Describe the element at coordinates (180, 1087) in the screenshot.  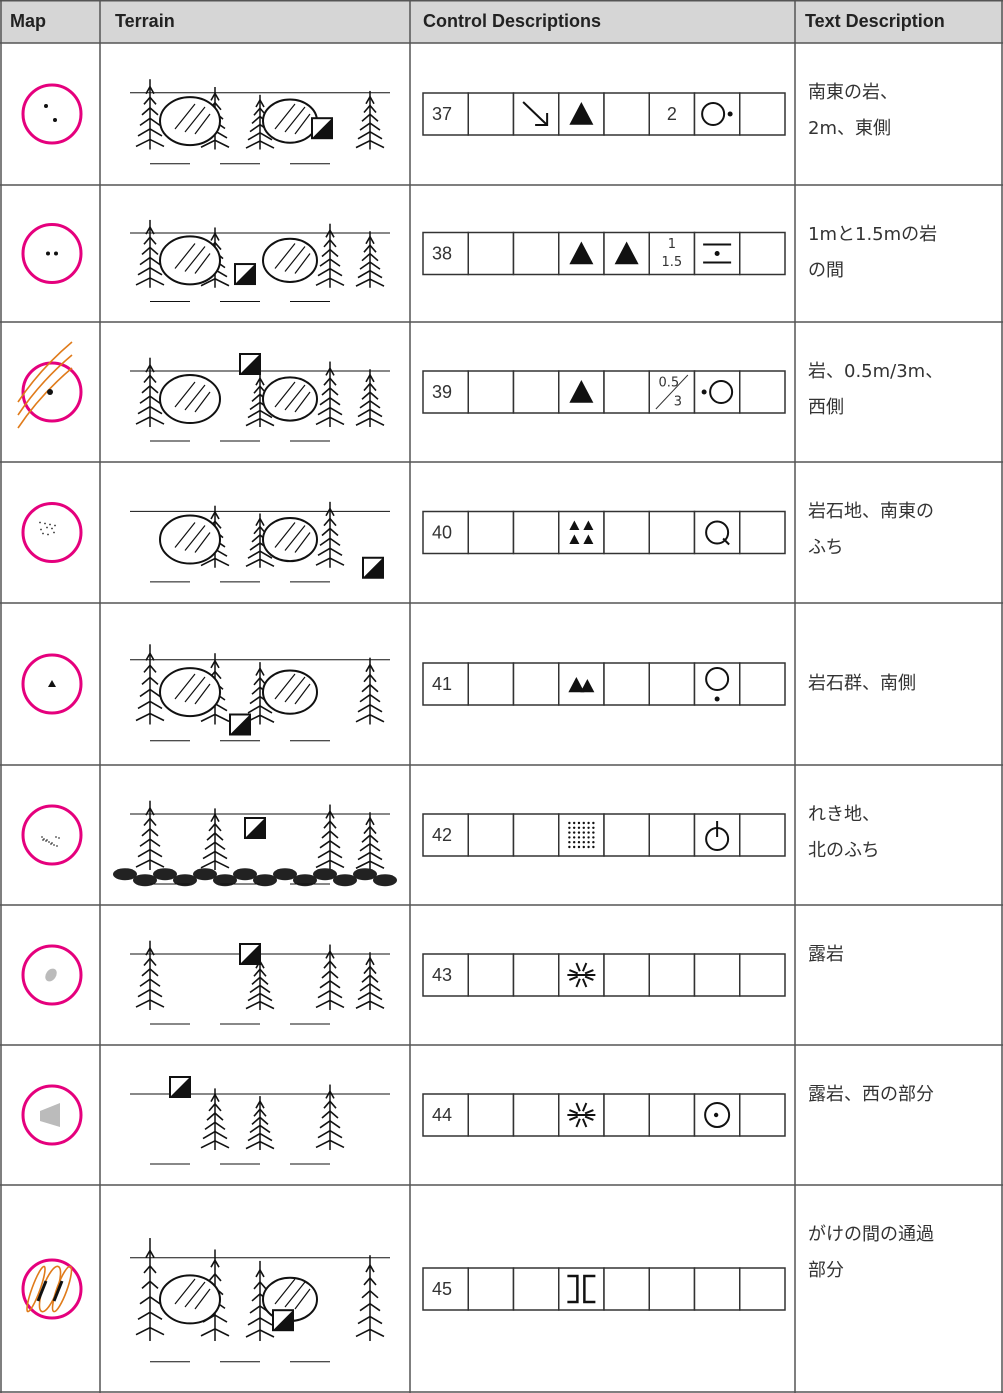
I see `sketch-flag-half` at that location.